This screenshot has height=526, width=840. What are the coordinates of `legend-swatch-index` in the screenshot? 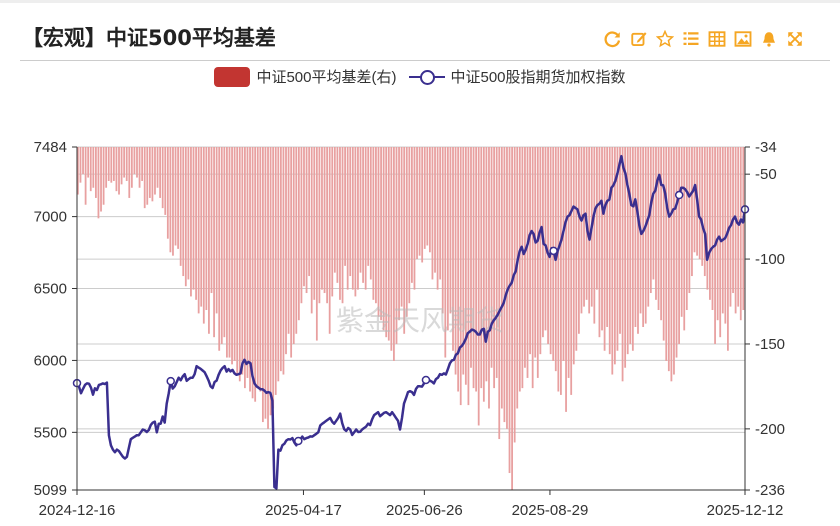 It's located at (426, 77).